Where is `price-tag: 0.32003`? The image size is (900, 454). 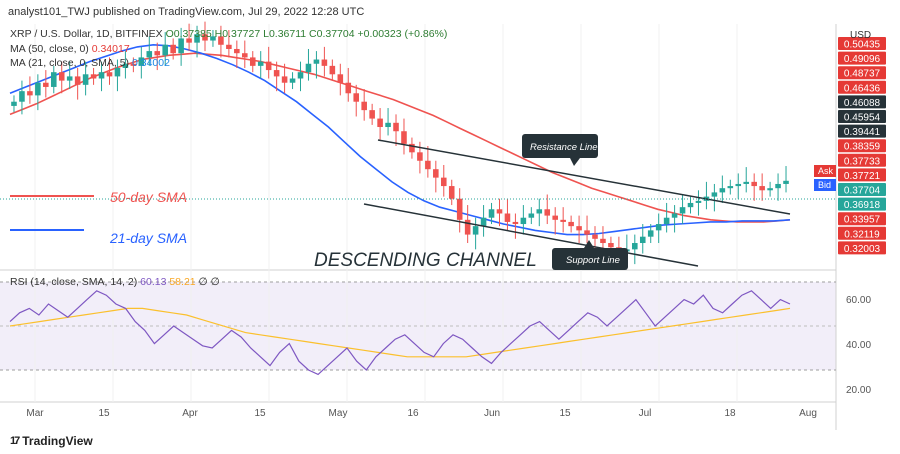
price-tag: 0.32003 is located at coordinates (862, 248).